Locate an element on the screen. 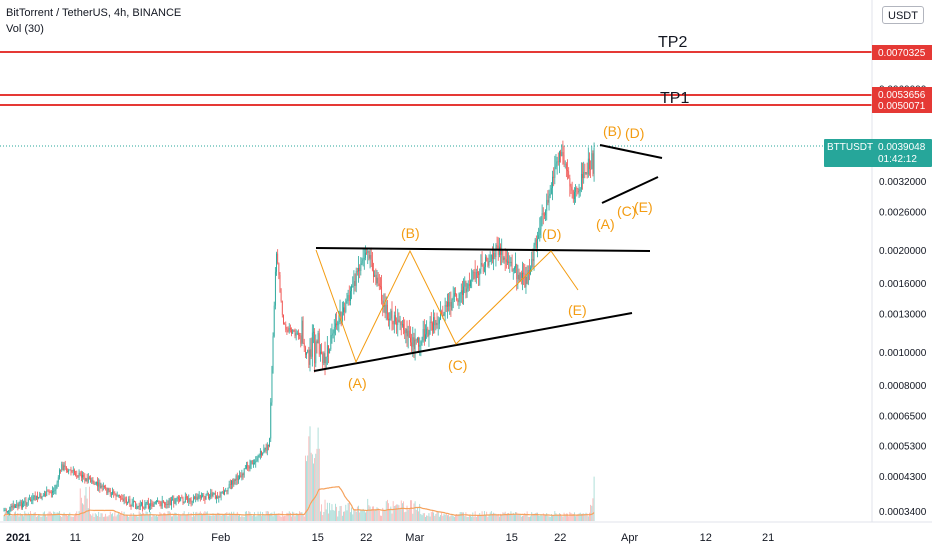 This screenshot has height=550, width=932. triangle-upper-trendline is located at coordinates (483, 249).